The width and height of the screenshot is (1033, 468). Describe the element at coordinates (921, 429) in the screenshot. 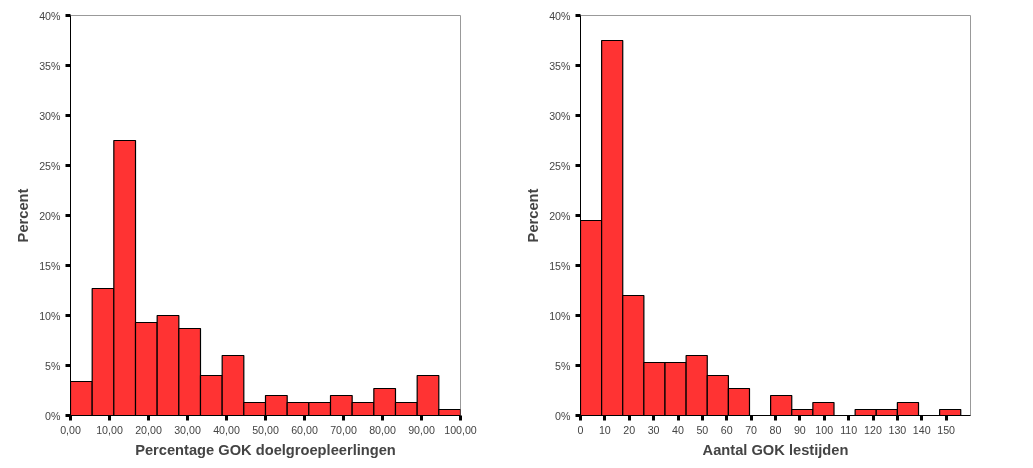

I see `x-tick-label: 140` at that location.